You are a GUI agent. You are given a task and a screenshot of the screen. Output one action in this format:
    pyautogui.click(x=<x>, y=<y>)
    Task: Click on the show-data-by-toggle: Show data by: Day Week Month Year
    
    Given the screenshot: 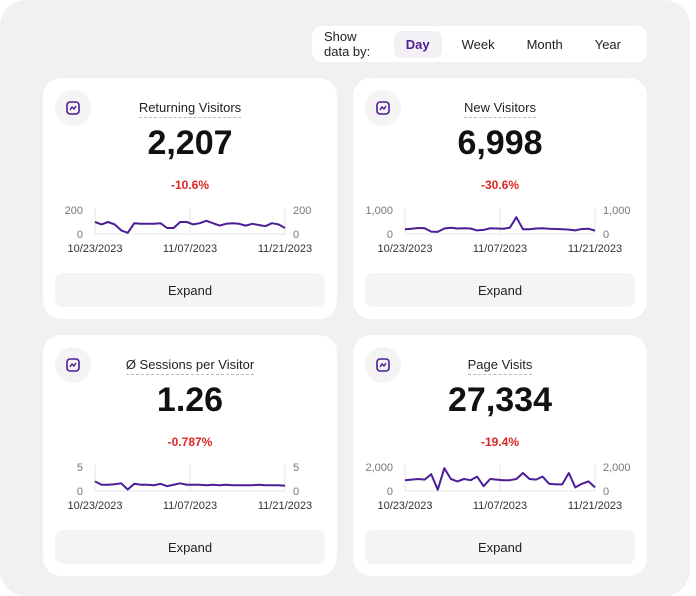 What is the action you would take?
    pyautogui.click(x=479, y=44)
    